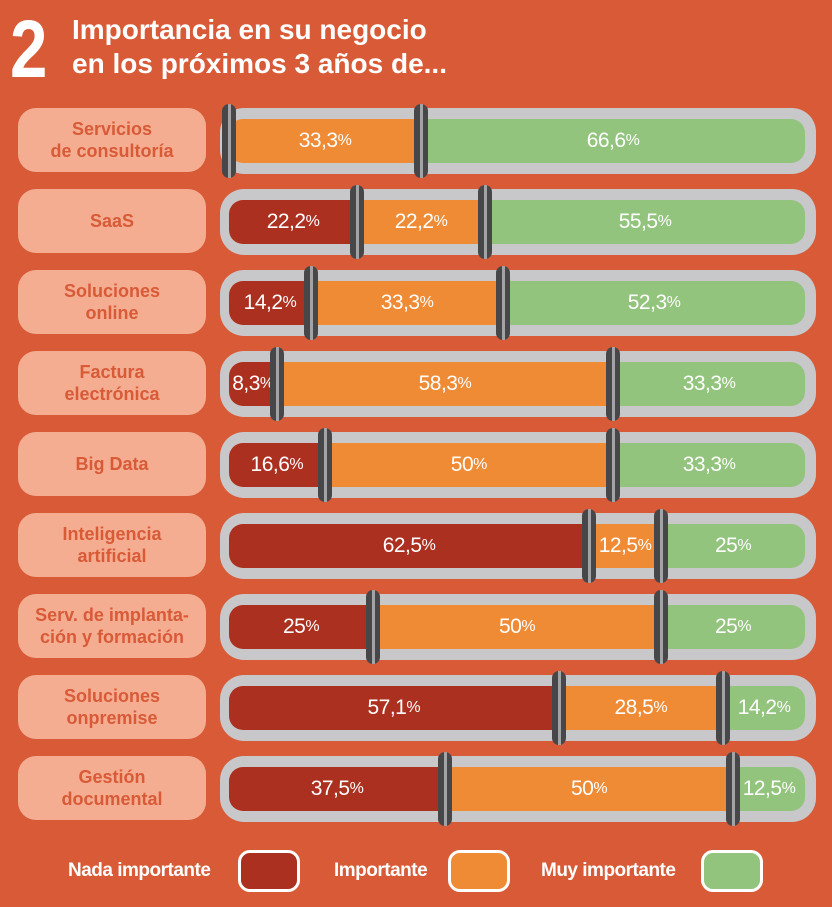 The height and width of the screenshot is (907, 832). What do you see at coordinates (479, 871) in the screenshot?
I see `legend-swatch-importante` at bounding box center [479, 871].